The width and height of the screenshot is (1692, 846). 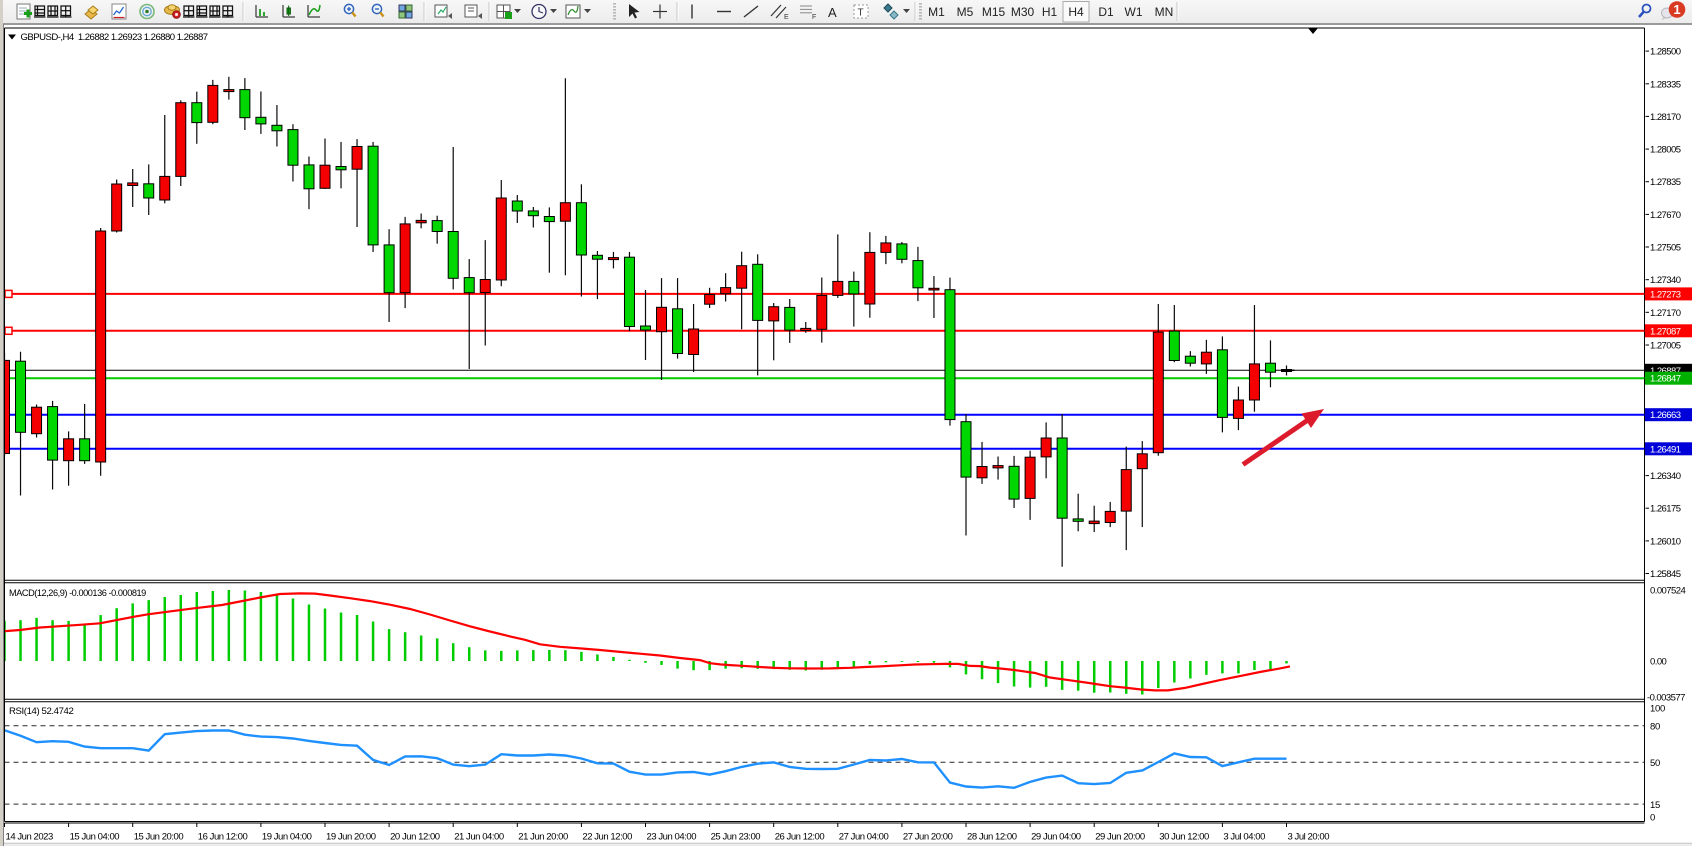 I want to click on svg-text: 1.27005, so click(x=1665, y=346).